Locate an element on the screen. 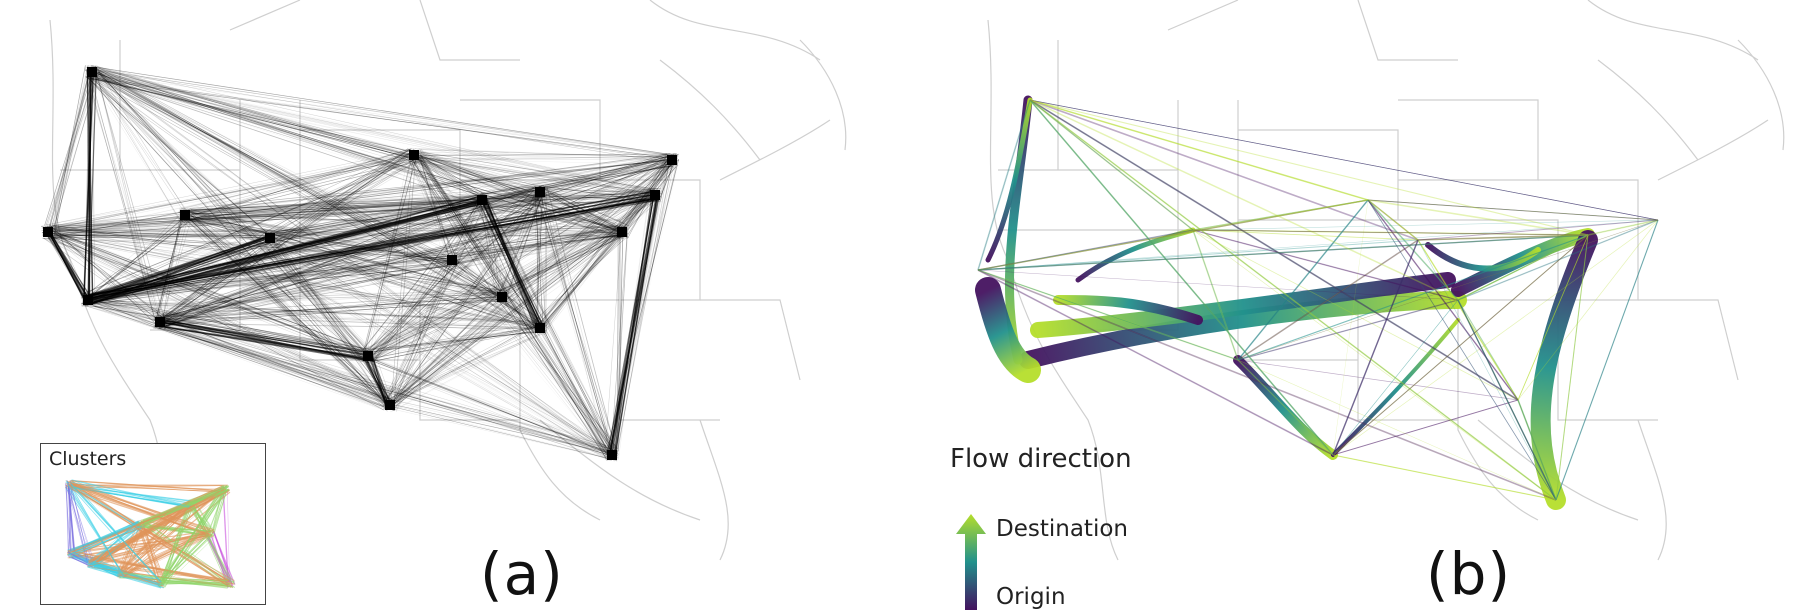 This screenshot has height=614, width=1800. cluster-edges is located at coordinates (150, 534).